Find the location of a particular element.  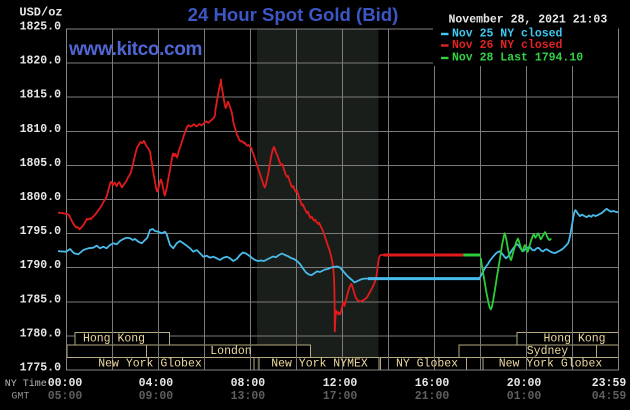

svg-text: Nov 25 NY closed is located at coordinates (507, 34).